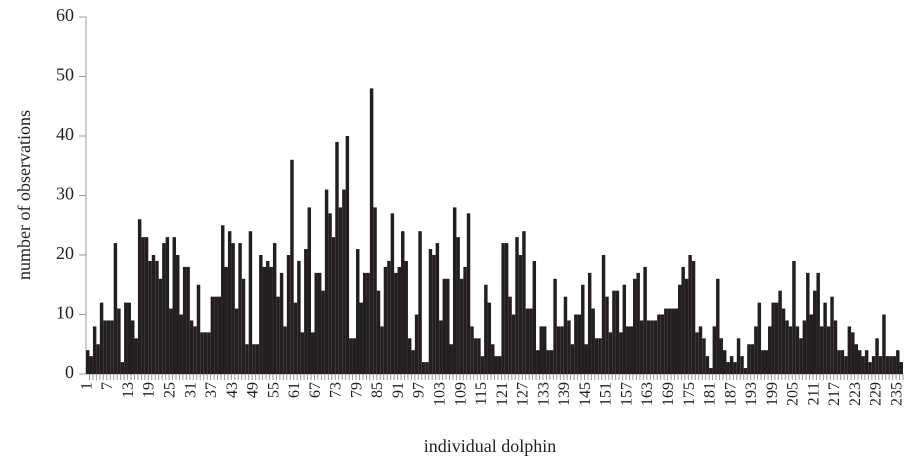 The image size is (910, 462). What do you see at coordinates (253, 390) in the screenshot?
I see `x-tick-label: 49` at bounding box center [253, 390].